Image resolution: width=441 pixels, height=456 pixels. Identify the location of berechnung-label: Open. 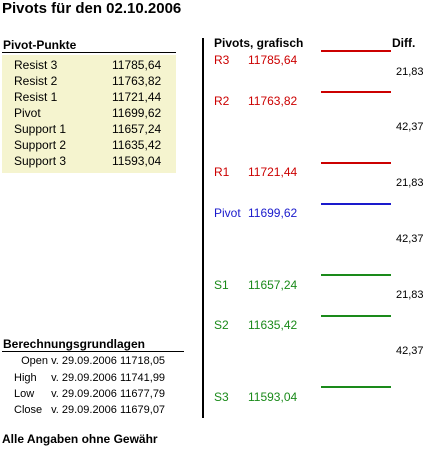
(34, 361).